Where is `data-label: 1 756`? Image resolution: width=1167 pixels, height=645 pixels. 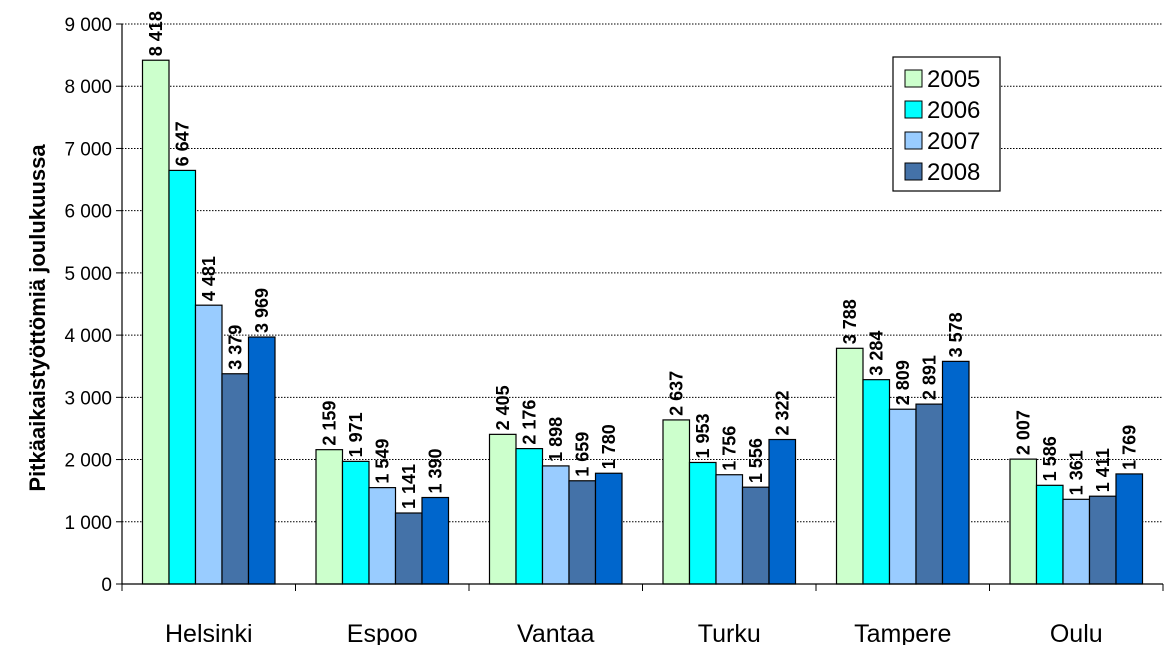 data-label: 1 756 is located at coordinates (729, 448).